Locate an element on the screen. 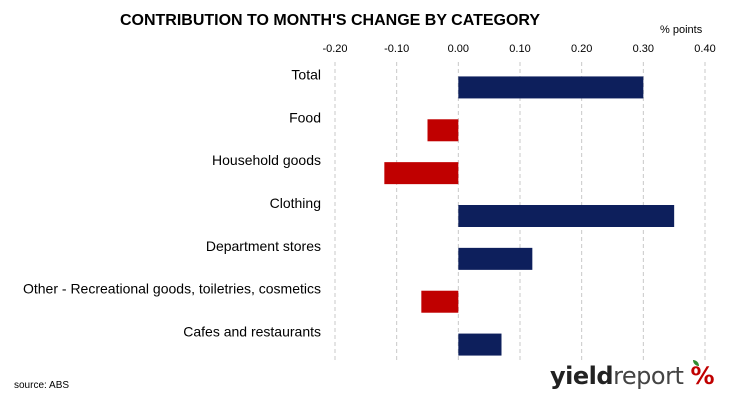 The width and height of the screenshot is (730, 400). unit-label: % points is located at coordinates (681, 30).